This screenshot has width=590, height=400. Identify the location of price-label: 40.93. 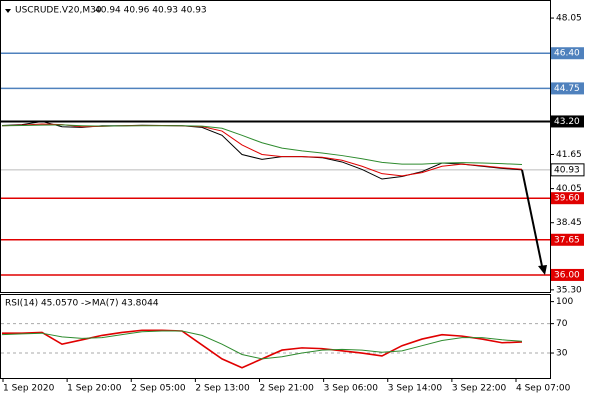
(567, 170).